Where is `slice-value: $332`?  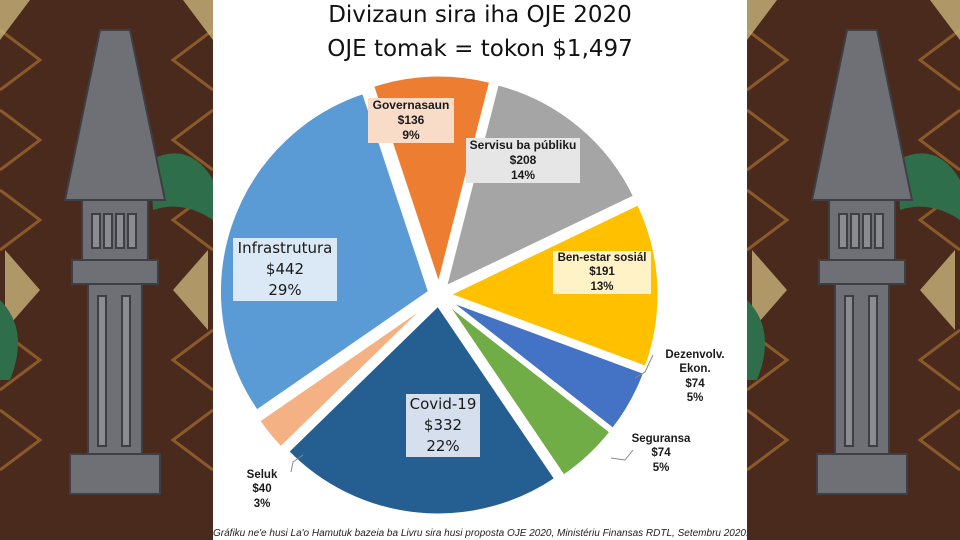 slice-value: $332 is located at coordinates (443, 425).